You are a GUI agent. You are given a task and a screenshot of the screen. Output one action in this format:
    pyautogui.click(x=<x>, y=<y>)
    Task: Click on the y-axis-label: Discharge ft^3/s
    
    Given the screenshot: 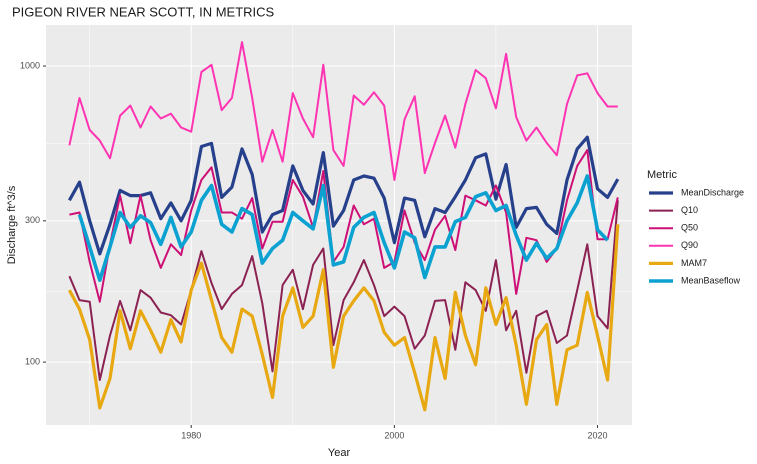 What is the action you would take?
    pyautogui.click(x=12, y=224)
    